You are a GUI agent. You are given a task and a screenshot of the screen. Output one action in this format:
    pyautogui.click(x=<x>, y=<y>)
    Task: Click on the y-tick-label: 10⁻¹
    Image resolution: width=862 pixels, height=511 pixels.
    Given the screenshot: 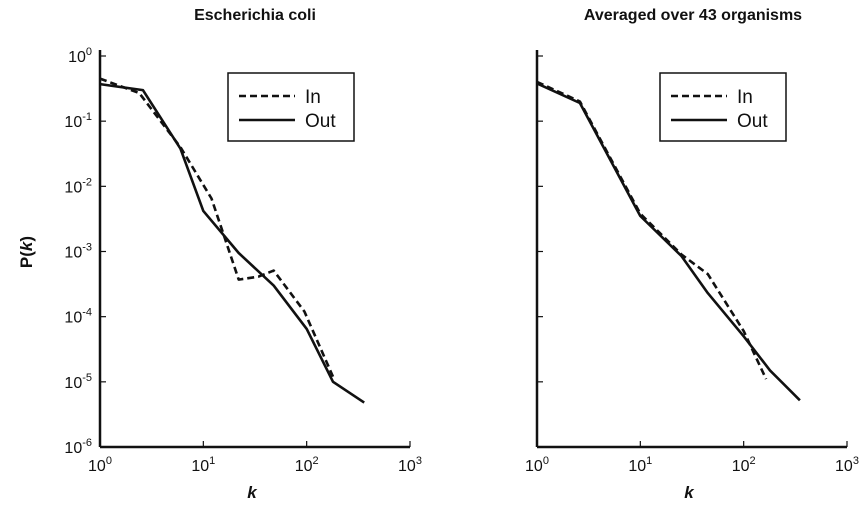 What is the action you would take?
    pyautogui.click(x=78, y=121)
    